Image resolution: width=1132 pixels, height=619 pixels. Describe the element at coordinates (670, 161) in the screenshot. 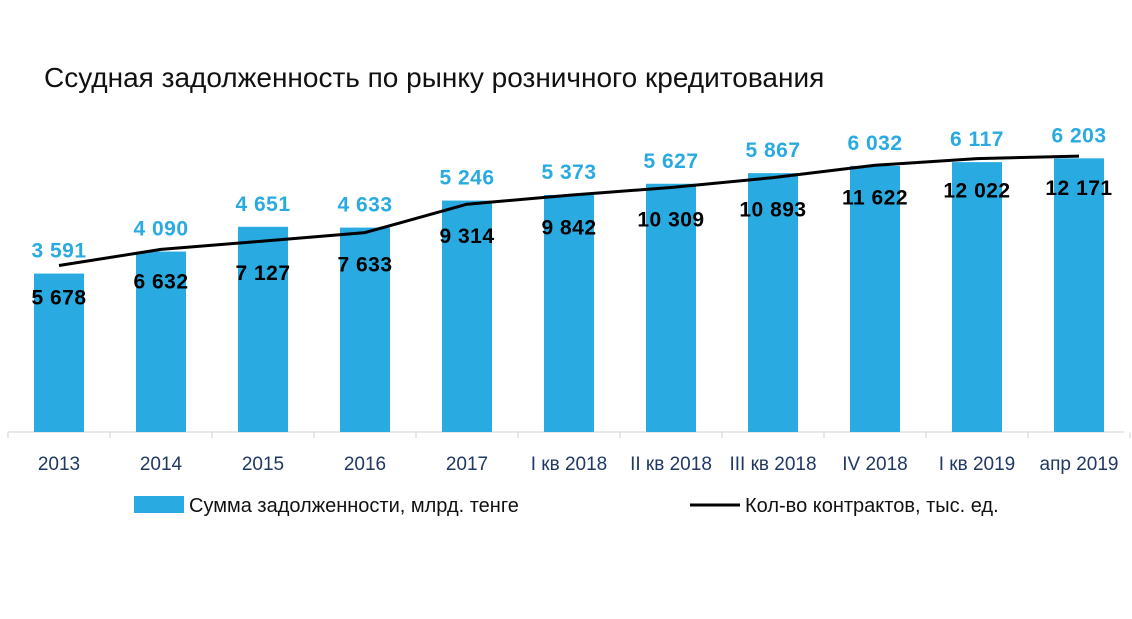

I see `bar-value-label: 5 627` at that location.